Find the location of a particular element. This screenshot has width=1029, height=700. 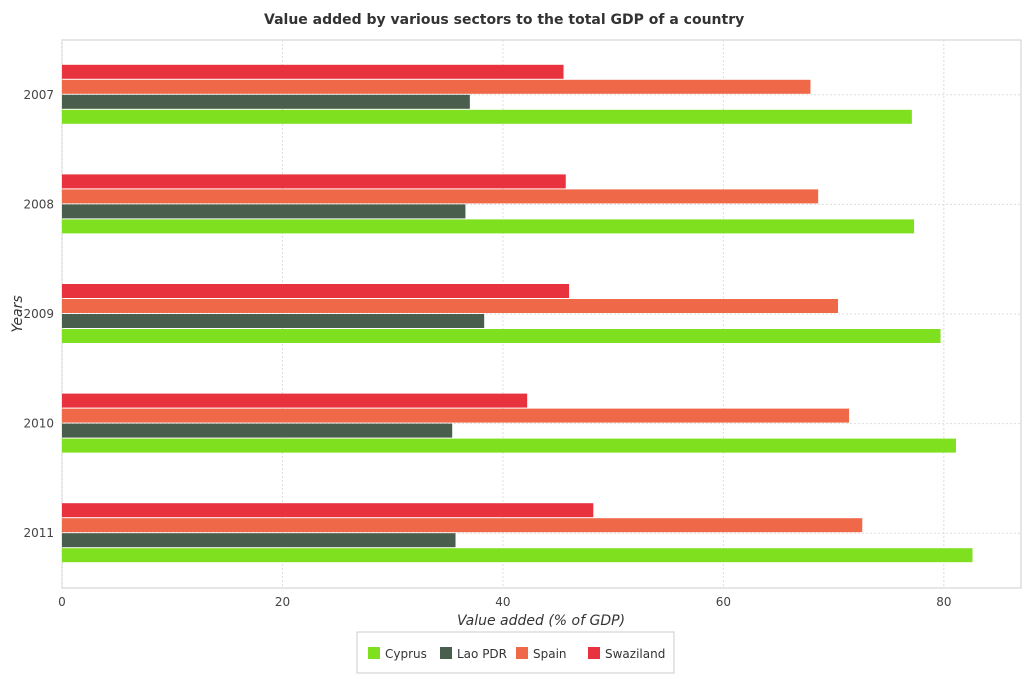

bar-spain-2010 is located at coordinates (456, 415).